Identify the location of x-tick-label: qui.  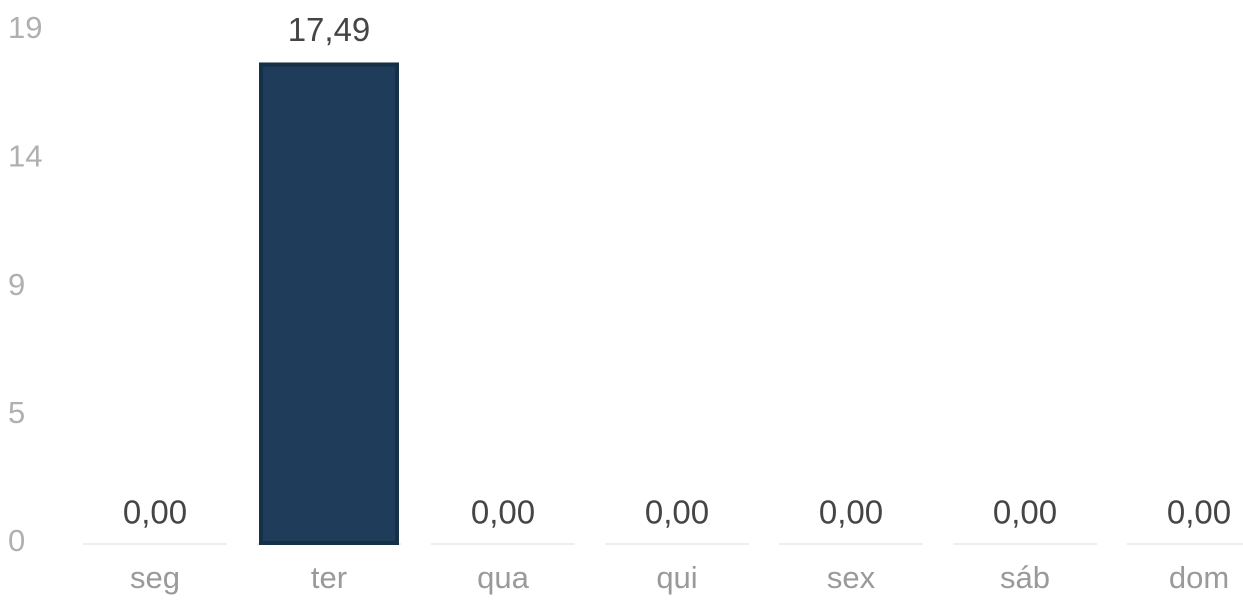
(676, 577).